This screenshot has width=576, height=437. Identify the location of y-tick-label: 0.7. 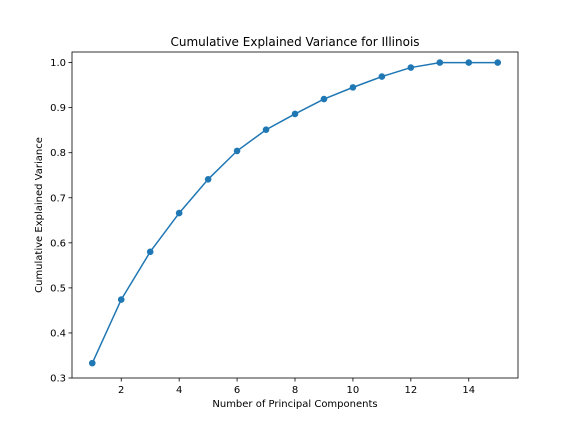
(58, 198).